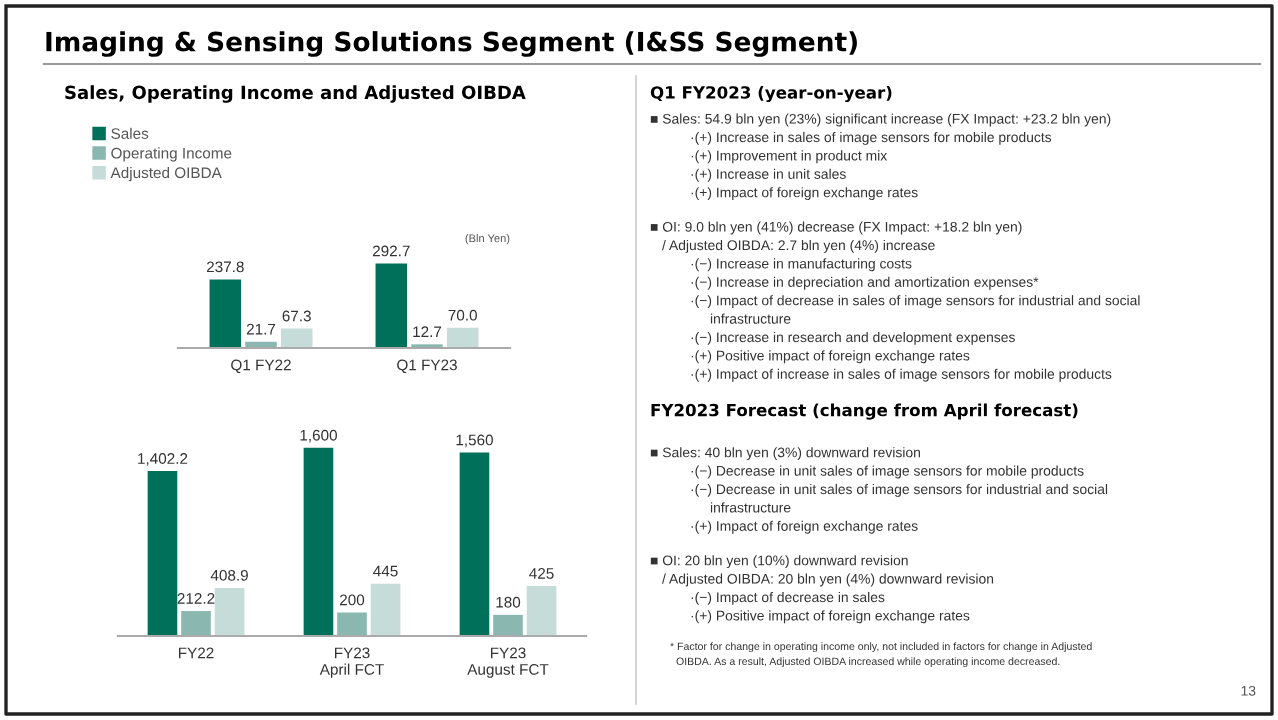 Image resolution: width=1278 pixels, height=720 pixels. I want to click on text: Q1 FY2023 (year-on-year), so click(771, 94).